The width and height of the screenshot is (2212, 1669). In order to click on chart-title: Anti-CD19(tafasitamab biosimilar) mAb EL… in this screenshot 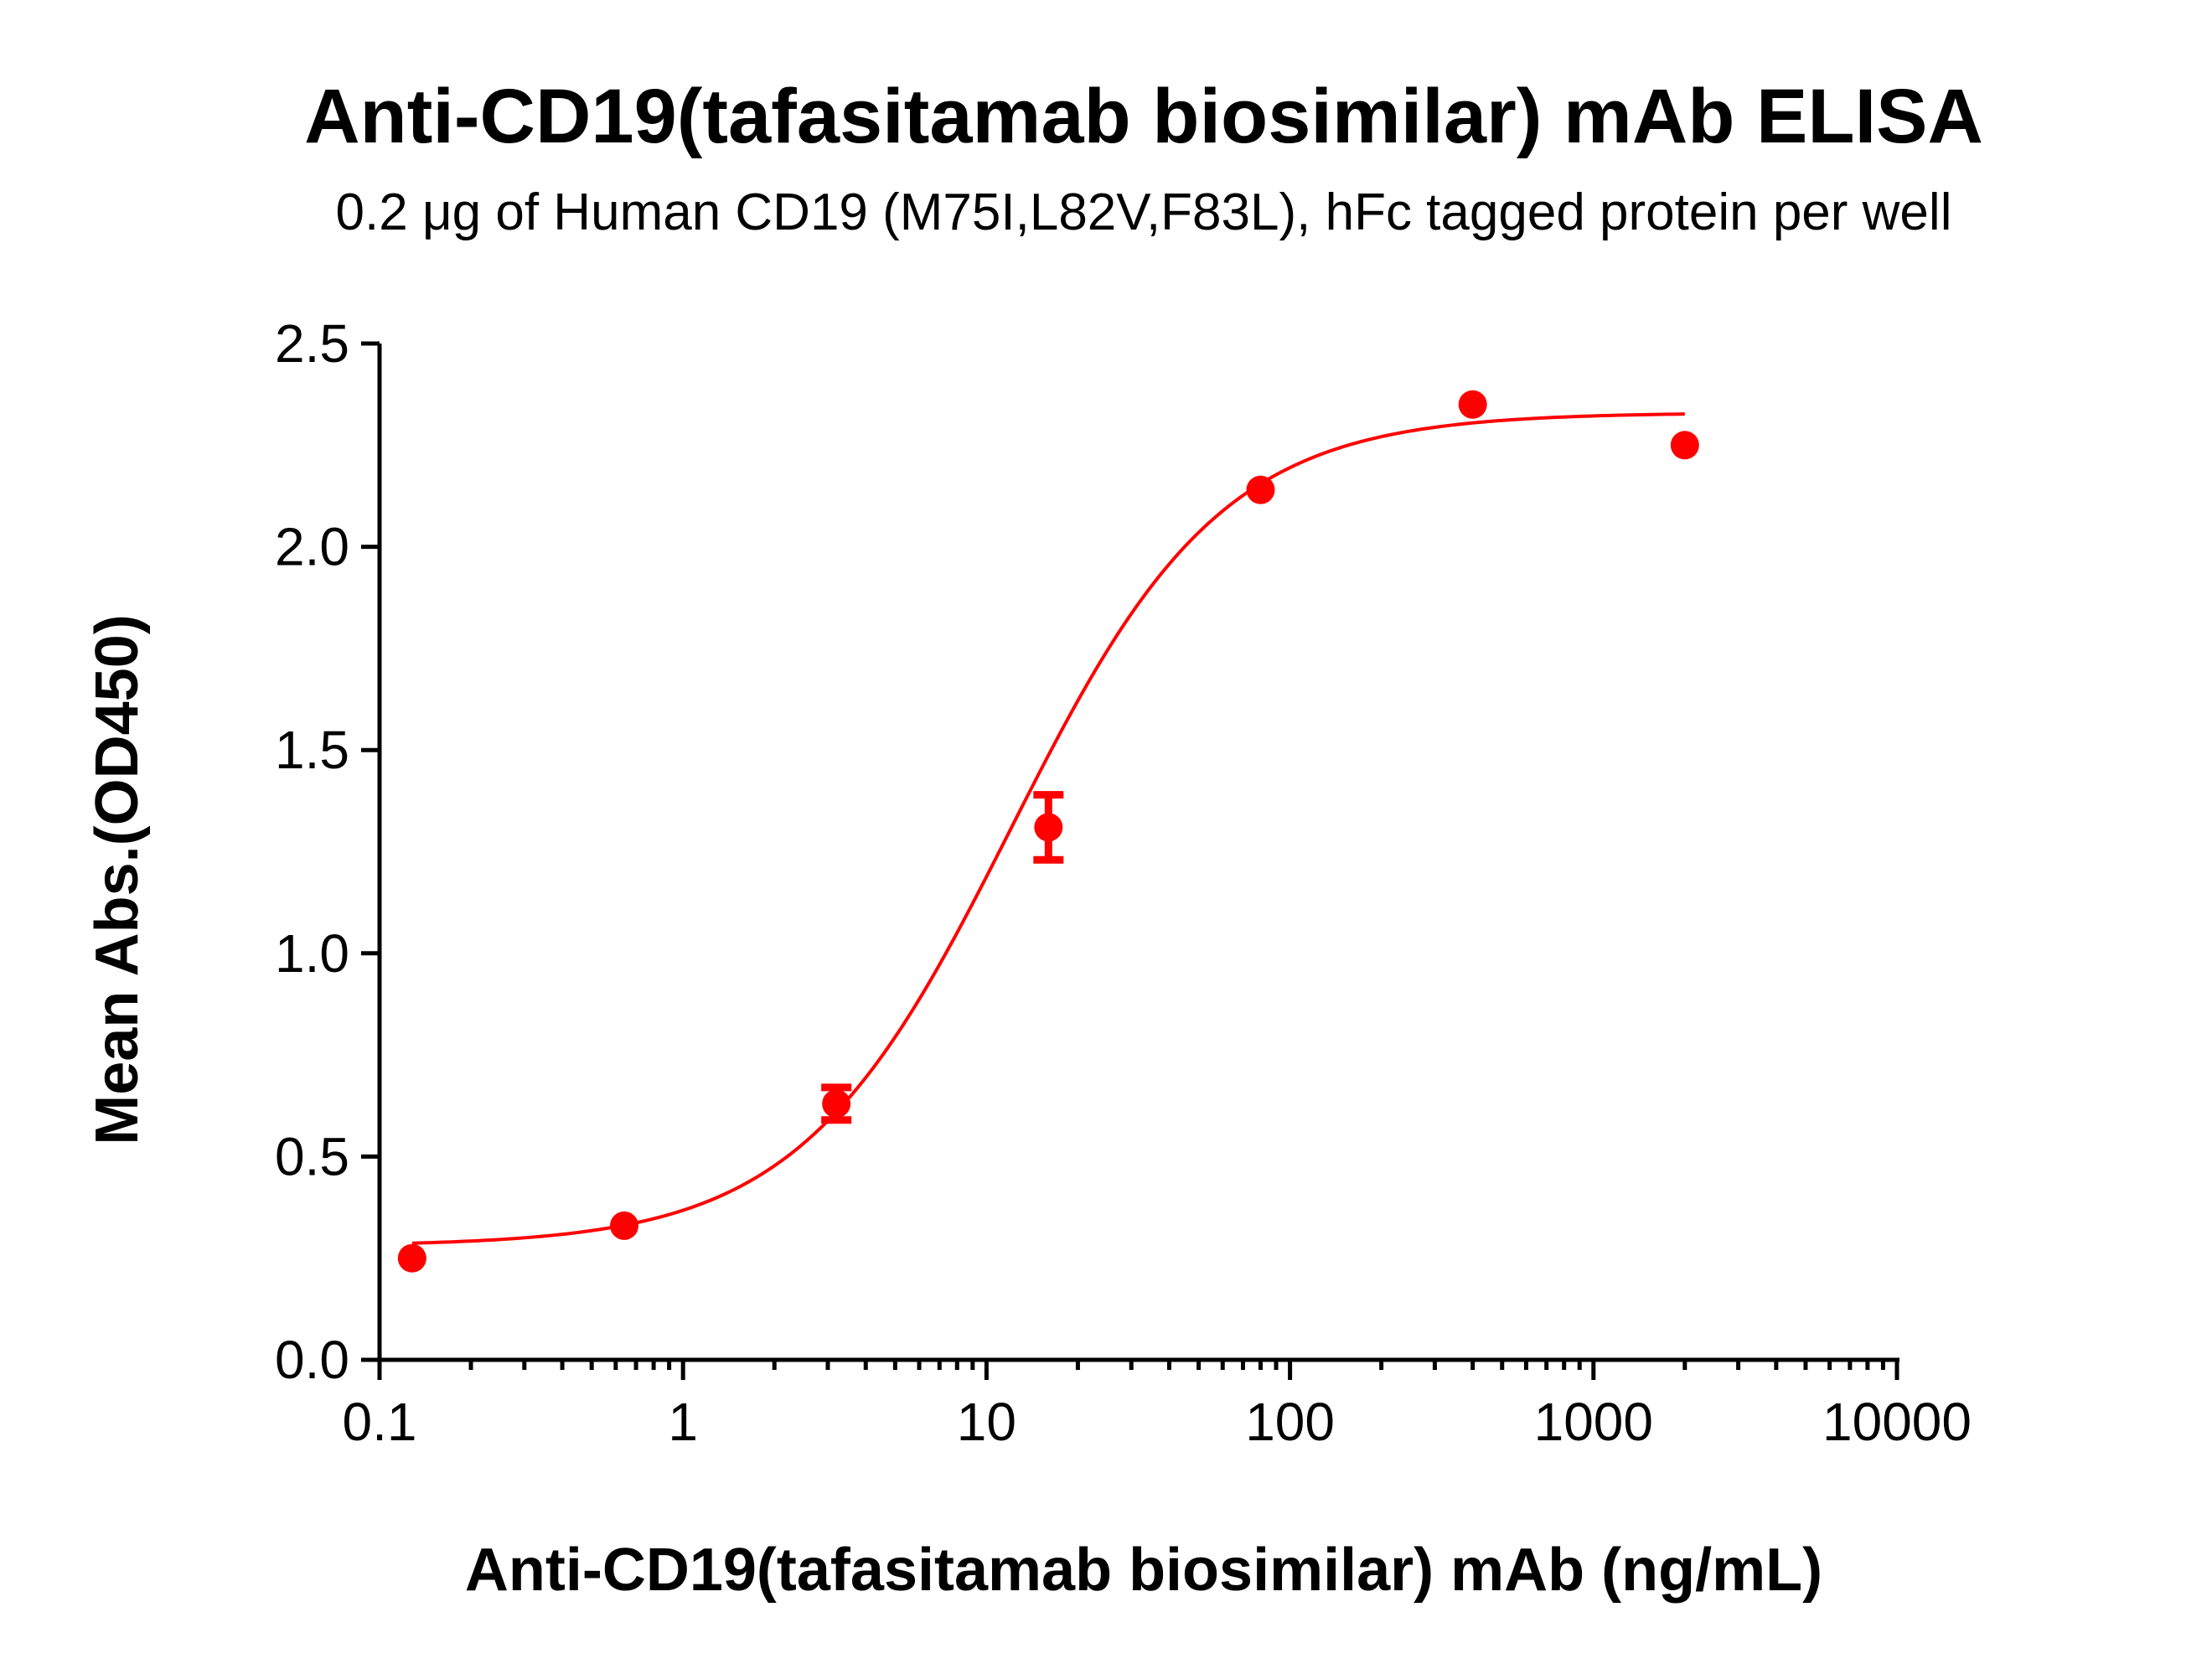, I will do `click(1143, 117)`.